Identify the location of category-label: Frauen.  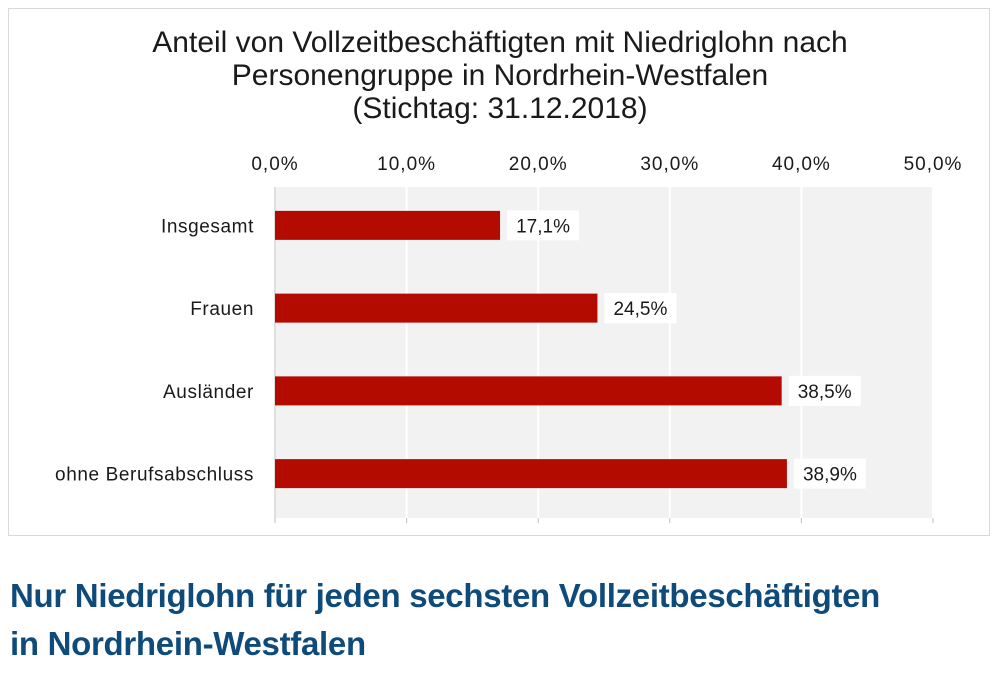
(222, 309).